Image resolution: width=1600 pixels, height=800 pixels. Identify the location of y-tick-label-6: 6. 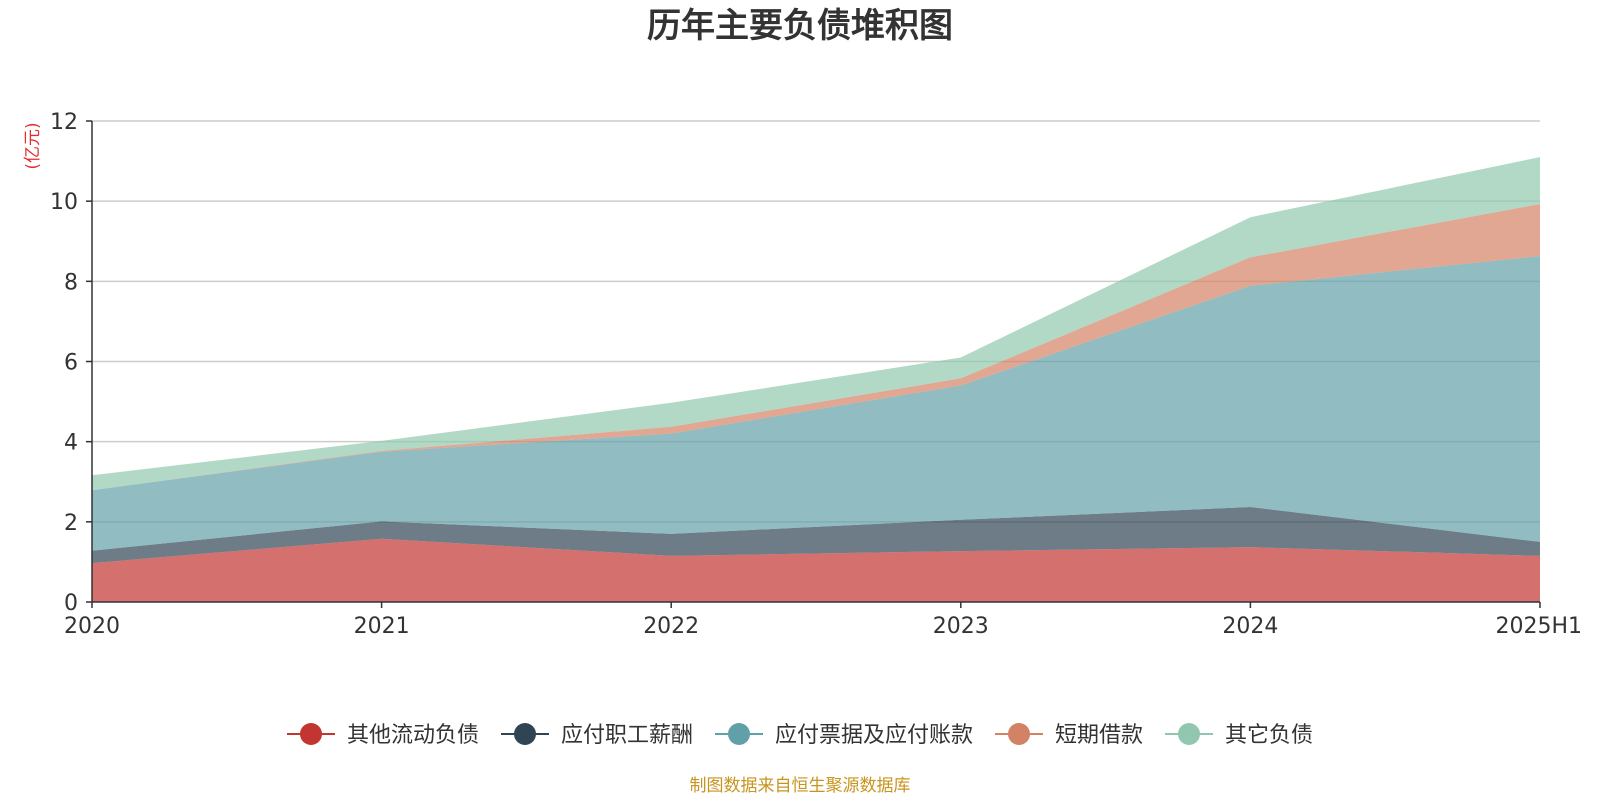
(71, 363).